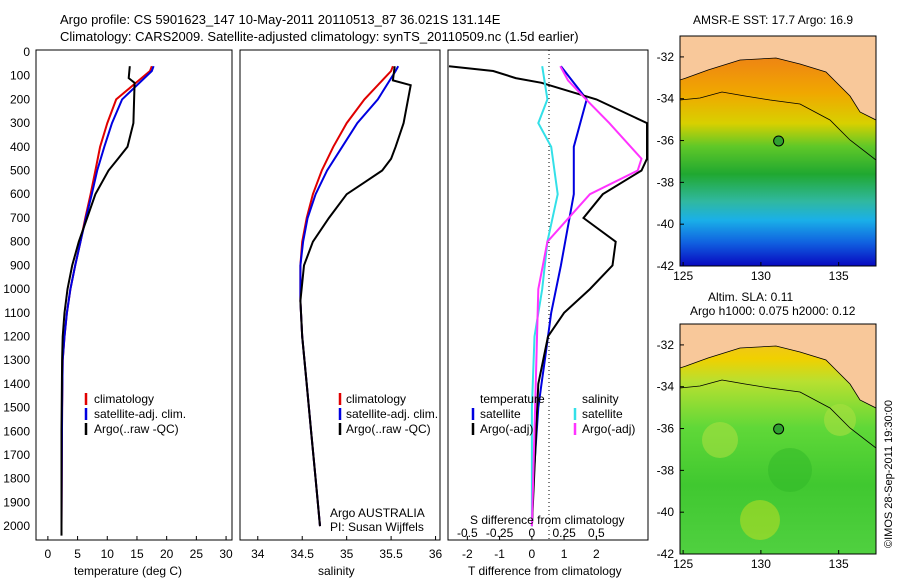 This screenshot has width=900, height=580. What do you see at coordinates (778, 414) in the screenshot?
I see `isobath-contour` at bounding box center [778, 414].